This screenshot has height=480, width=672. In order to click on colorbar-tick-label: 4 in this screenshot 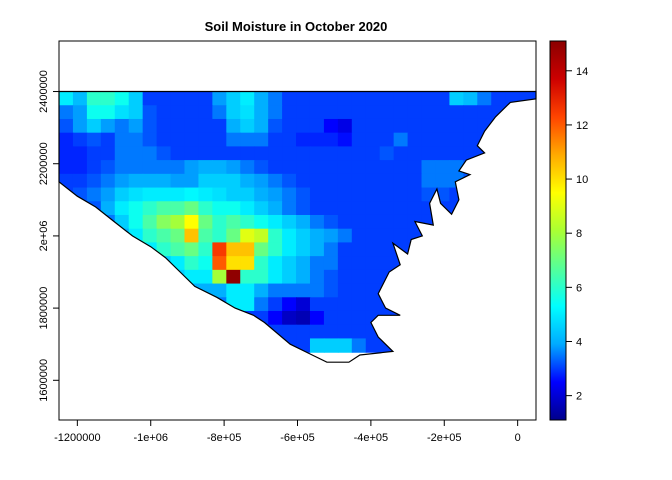, I will do `click(579, 342)`.